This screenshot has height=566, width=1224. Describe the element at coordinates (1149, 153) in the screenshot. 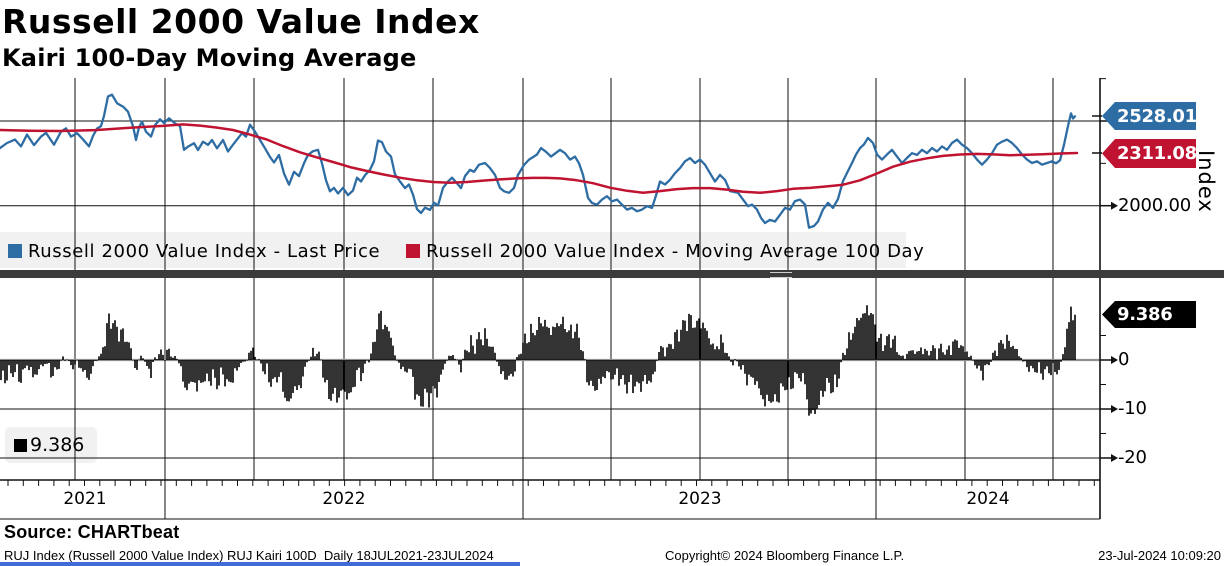

I see `moving-average-flag: 2311.08` at that location.